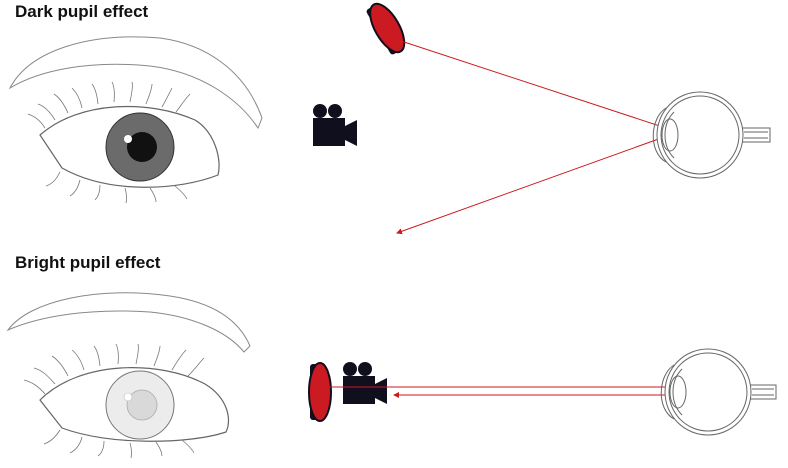  I want to click on eyebrow-bottom, so click(128, 322).